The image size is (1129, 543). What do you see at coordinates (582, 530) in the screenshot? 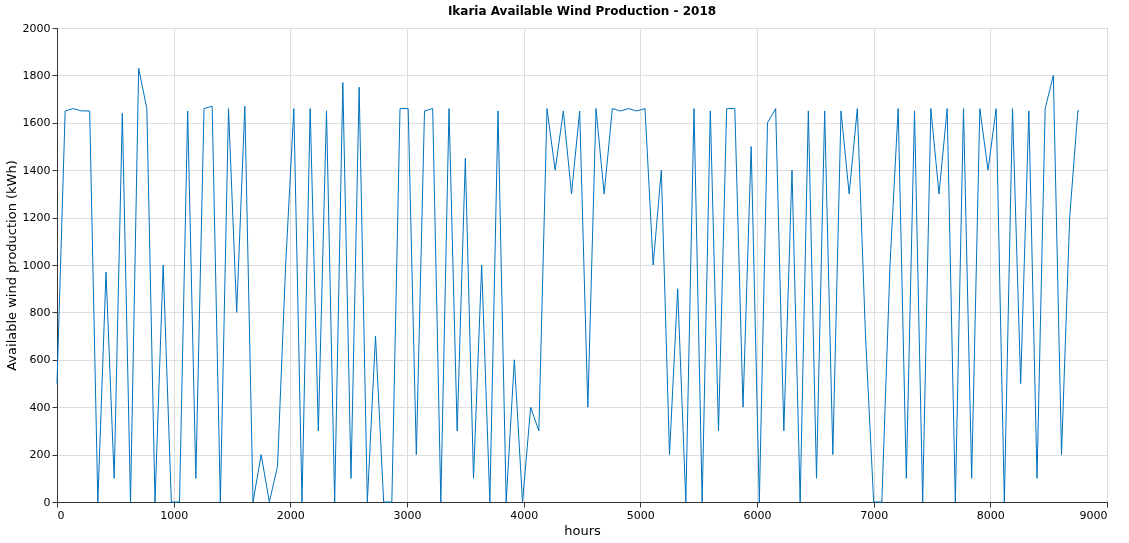
I see `x-axis-title: hours` at bounding box center [582, 530].